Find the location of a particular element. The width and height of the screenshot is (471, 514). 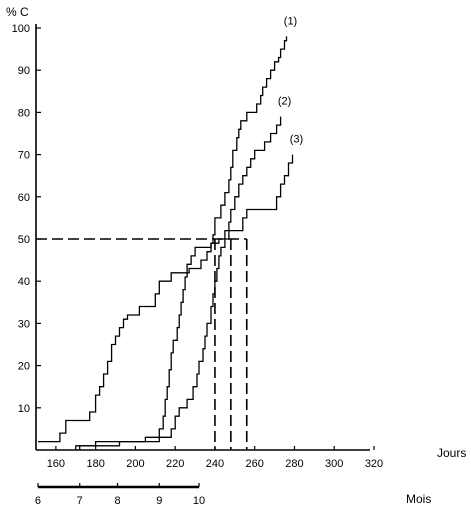

secondary-axis-title: Mois is located at coordinates (418, 499).